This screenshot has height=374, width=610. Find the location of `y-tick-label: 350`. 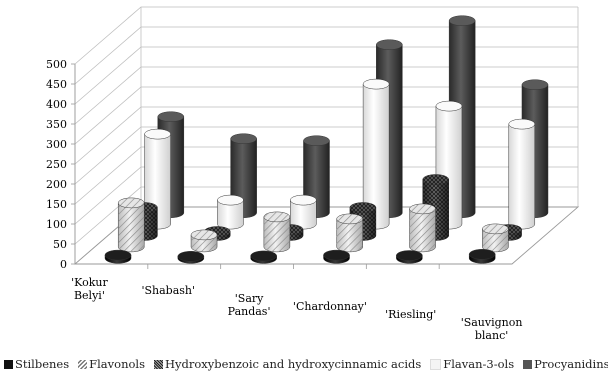

y-tick-label: 350 is located at coordinates (56, 124).